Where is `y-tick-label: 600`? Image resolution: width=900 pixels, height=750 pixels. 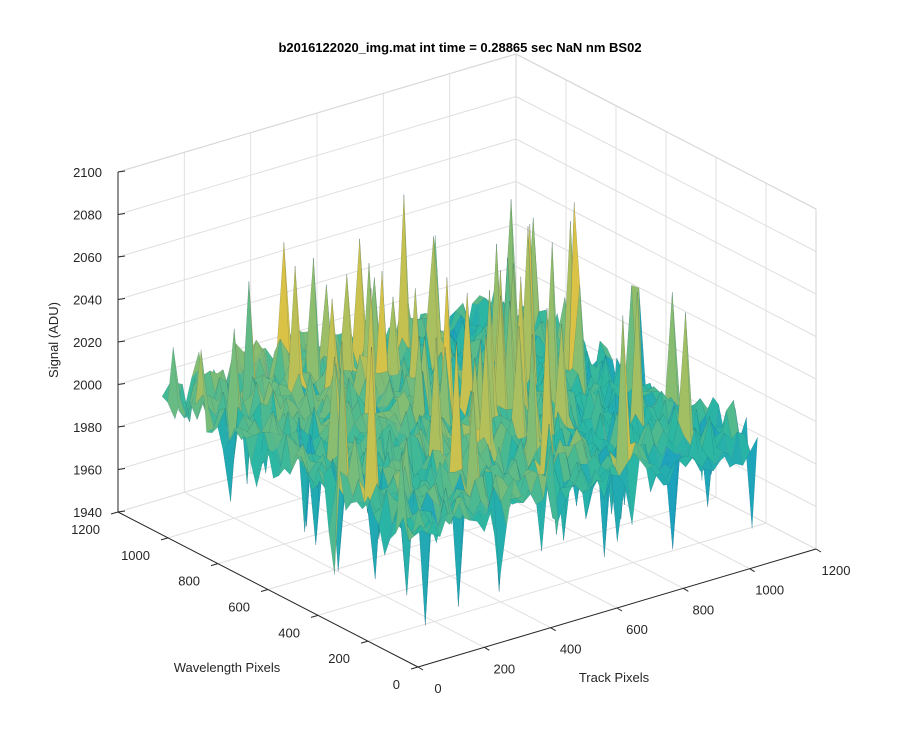 y-tick-label: 600 is located at coordinates (239, 607).